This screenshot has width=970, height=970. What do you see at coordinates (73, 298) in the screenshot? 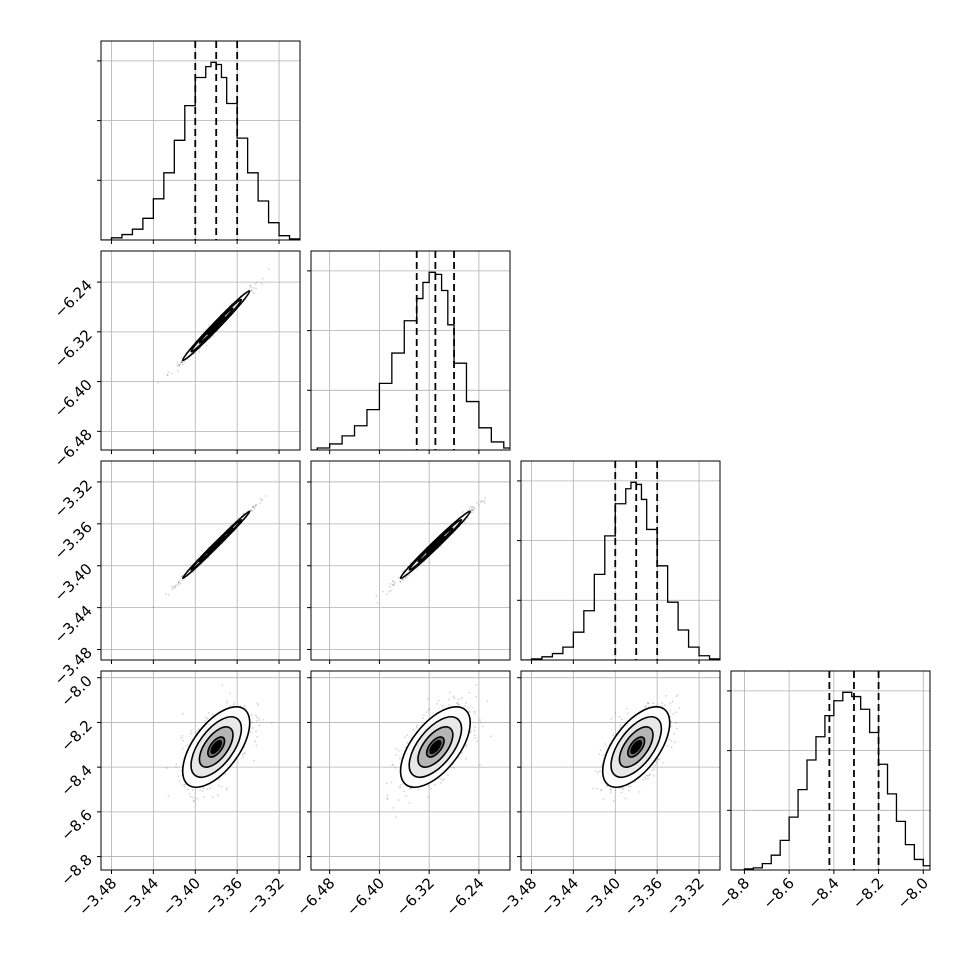
I see `y-tick-label: −6.24` at bounding box center [73, 298].